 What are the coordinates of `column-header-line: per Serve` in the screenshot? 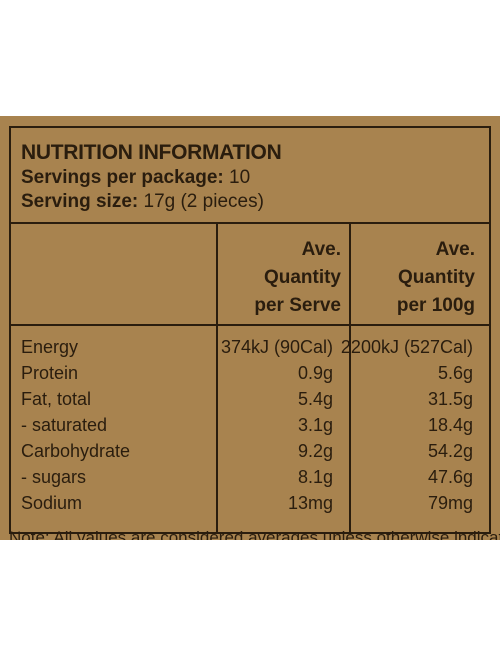 It's located at (297, 305).